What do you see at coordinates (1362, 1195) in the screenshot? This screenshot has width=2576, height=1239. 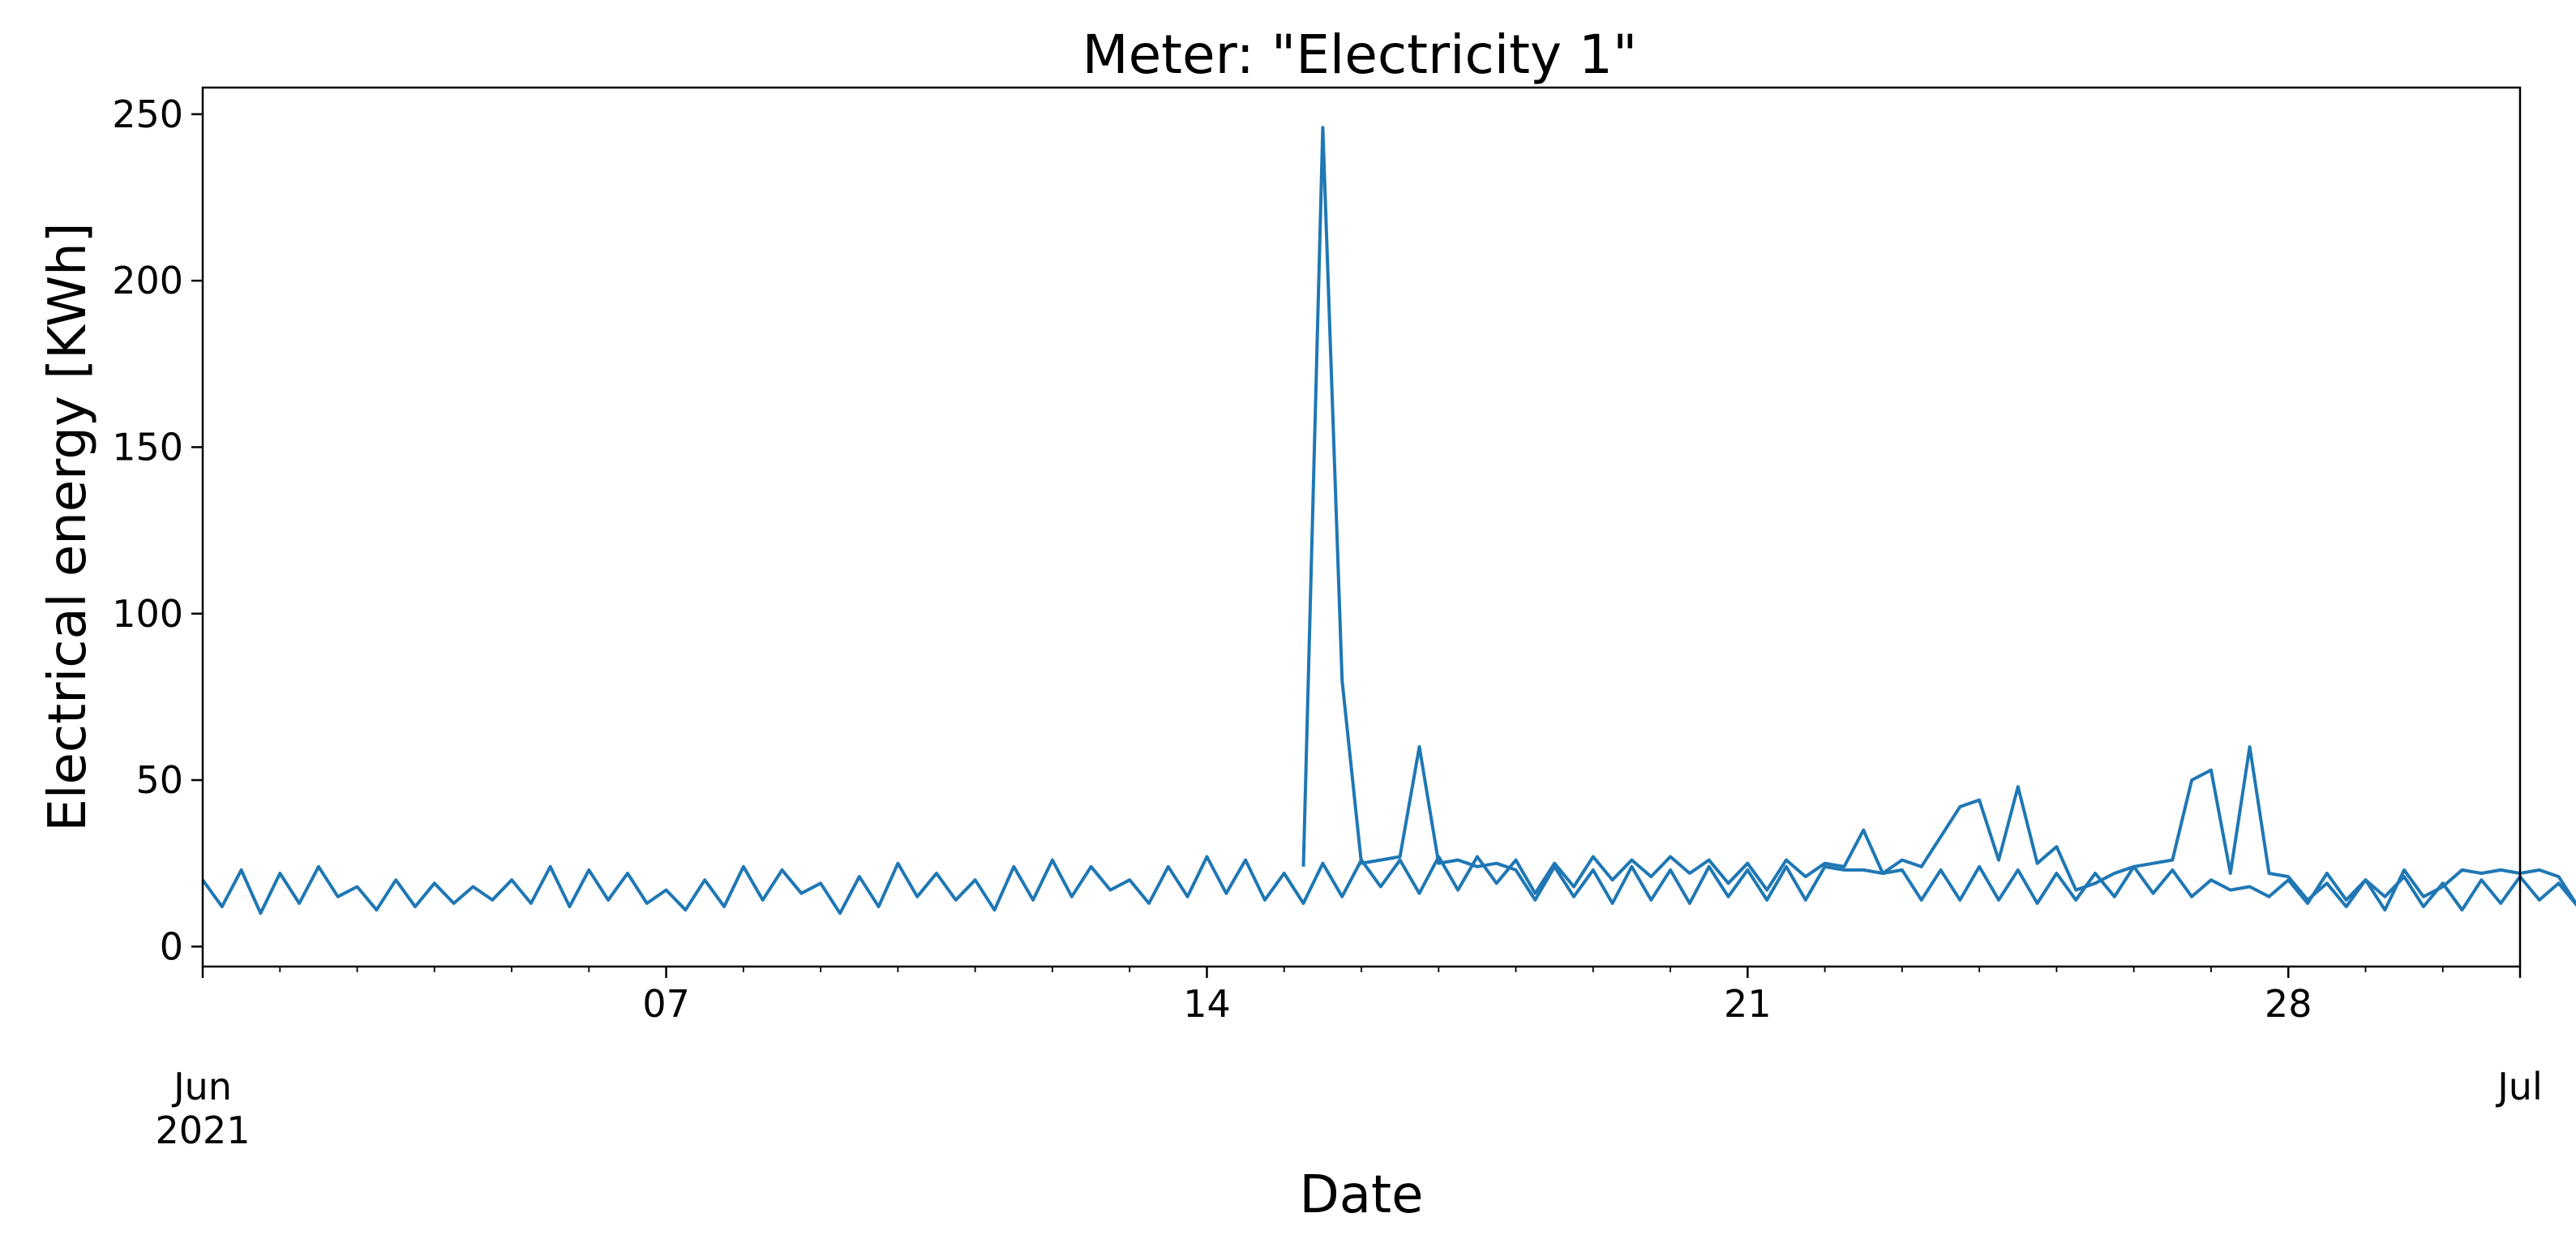 I see `x-axis-label: Date` at bounding box center [1362, 1195].